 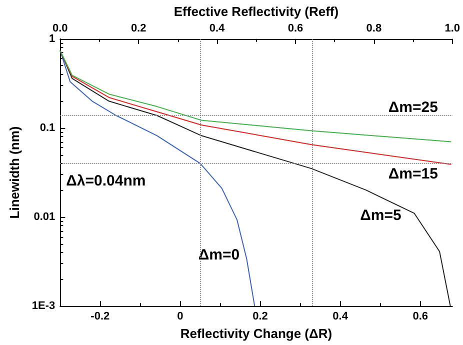 What do you see at coordinates (296, 28) in the screenshot?
I see `x2-tick-label: 0.6` at bounding box center [296, 28].